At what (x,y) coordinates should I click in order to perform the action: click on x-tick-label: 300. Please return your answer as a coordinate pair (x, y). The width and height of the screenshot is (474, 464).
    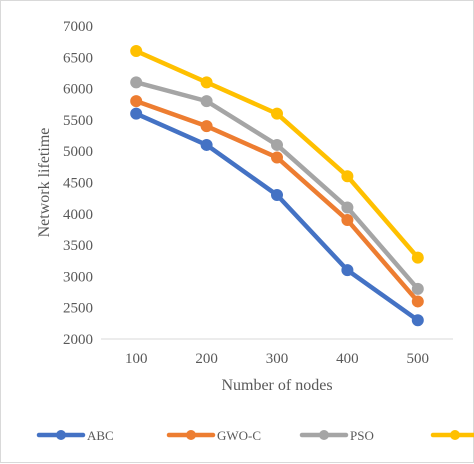
    Looking at the image, I should click on (277, 359).